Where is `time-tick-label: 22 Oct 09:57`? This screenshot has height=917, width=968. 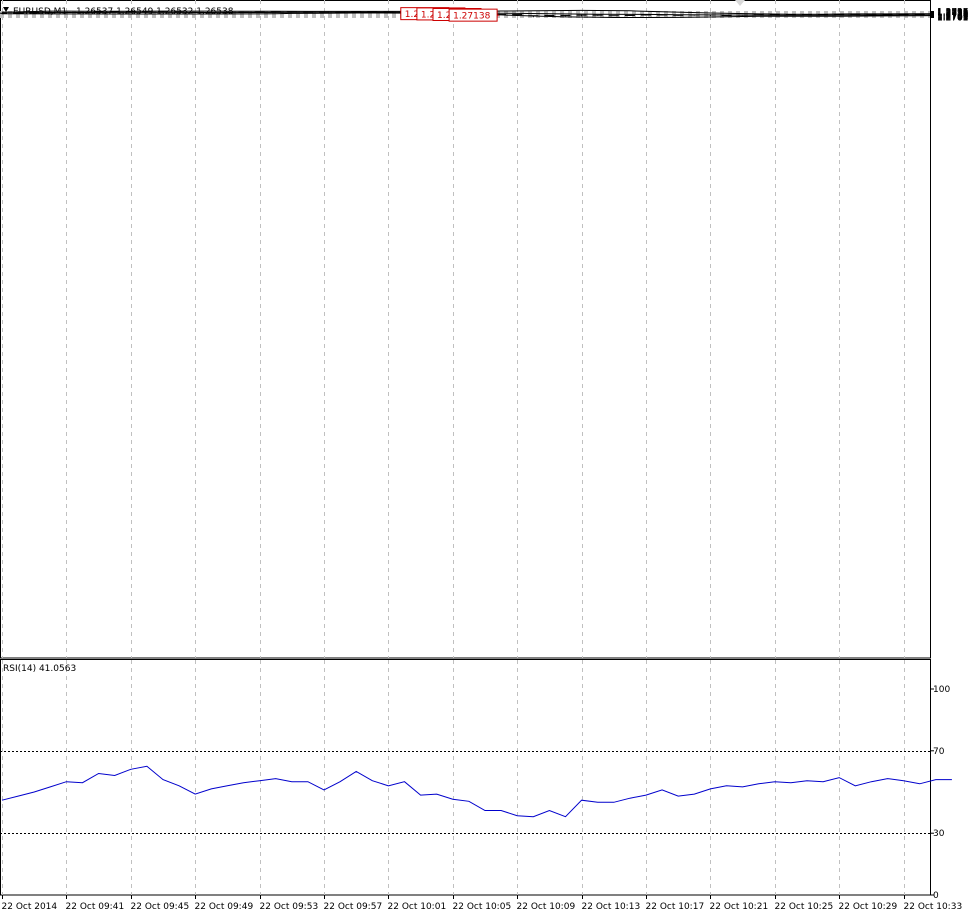 time-tick-label: 22 Oct 09:57 is located at coordinates (353, 907).